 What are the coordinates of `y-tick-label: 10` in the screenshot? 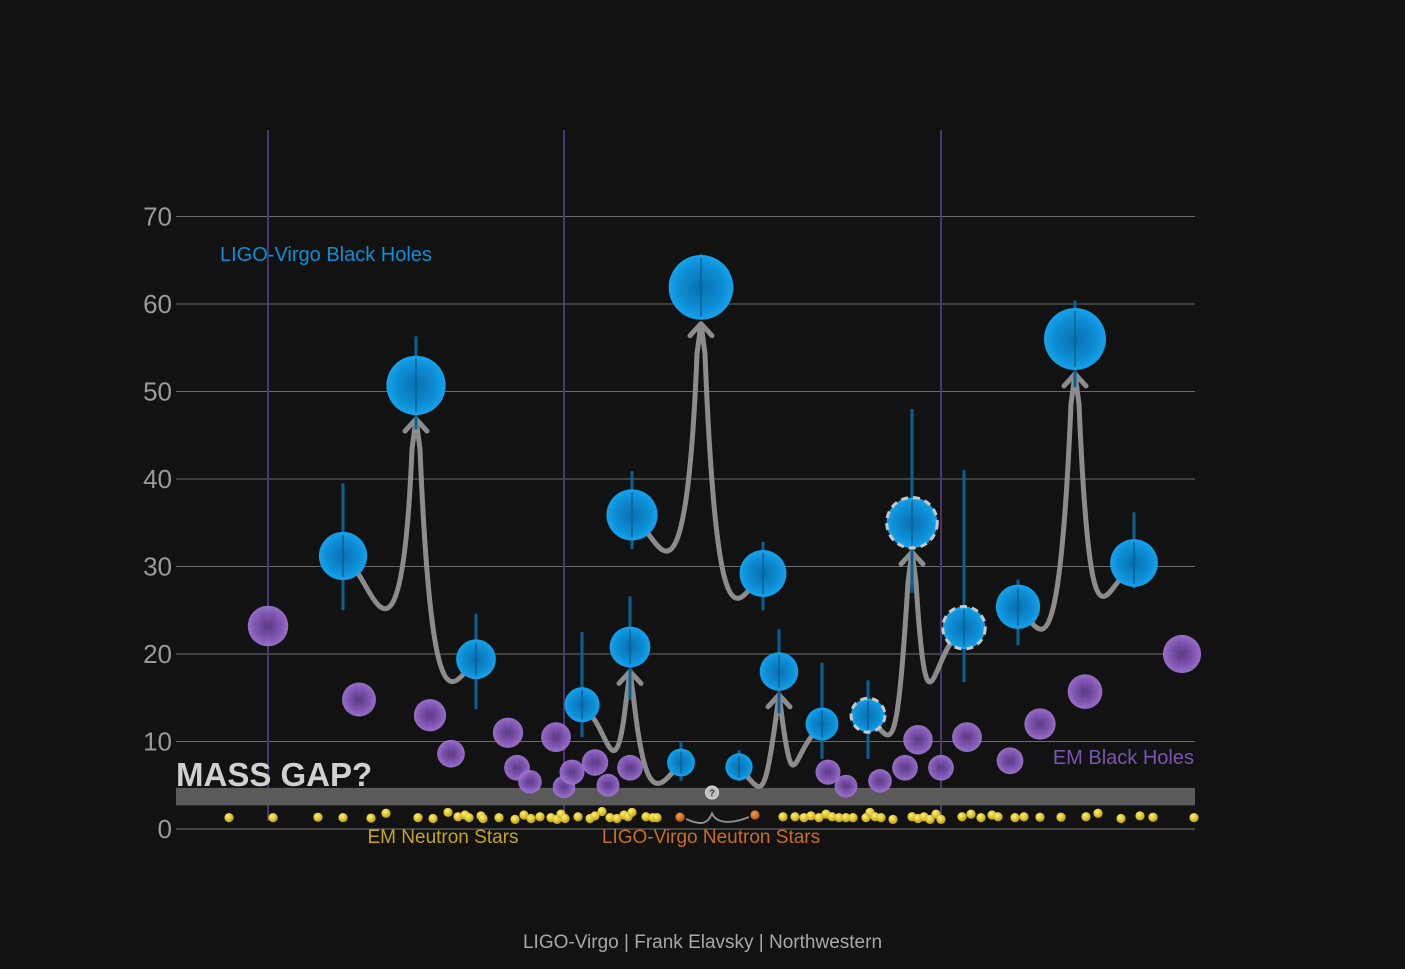 It's located at (157, 742).